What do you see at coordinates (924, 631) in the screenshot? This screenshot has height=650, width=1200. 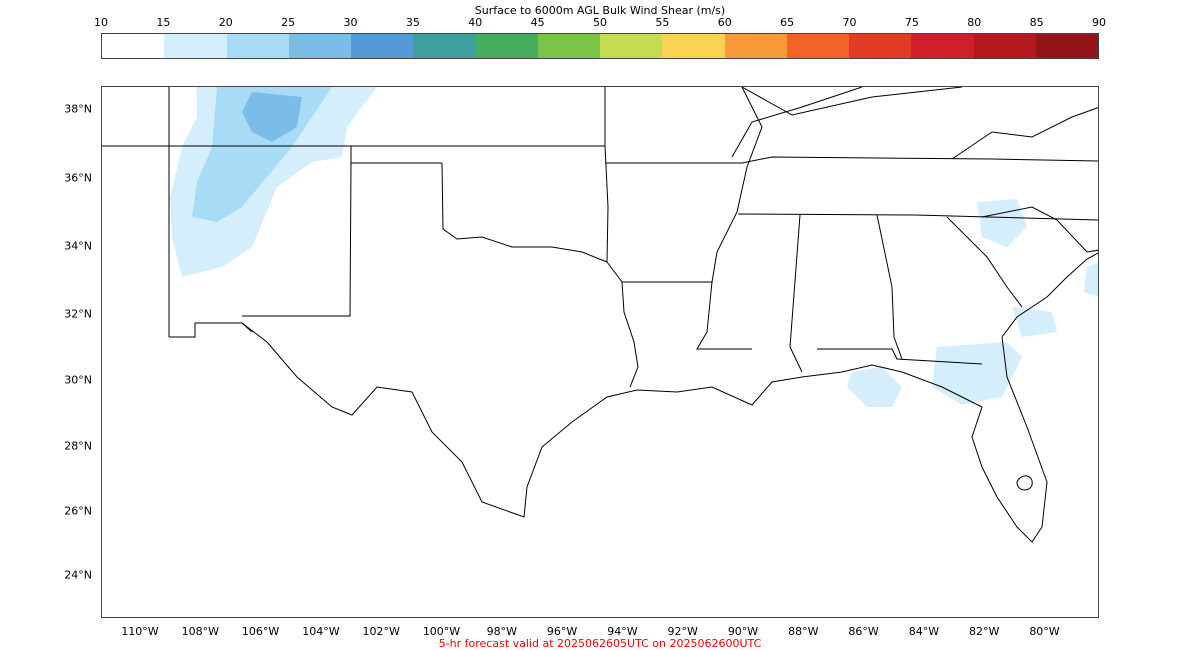 I see `longitude-label: 84°W` at bounding box center [924, 631].